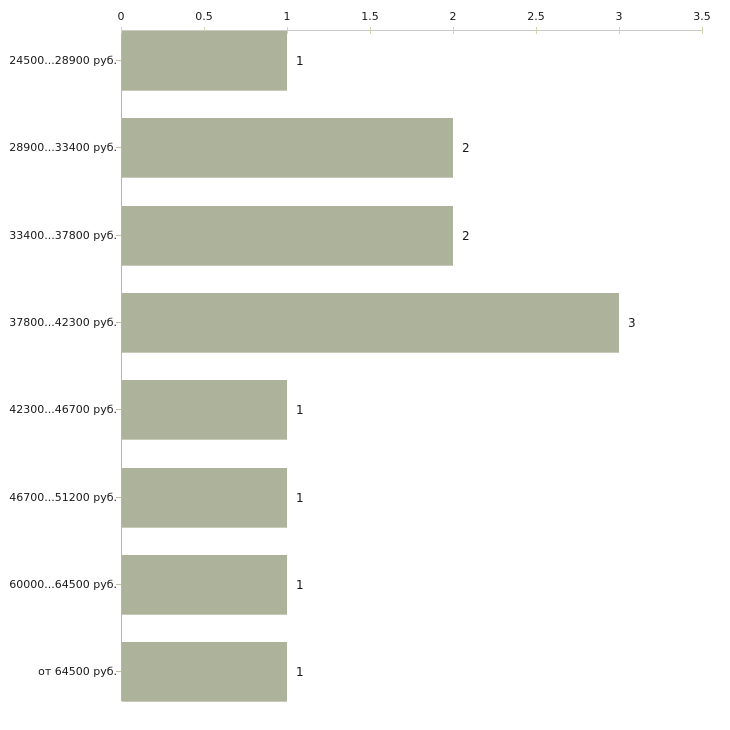  What do you see at coordinates (702, 16) in the screenshot?
I see `x-tick-label: 3.5` at bounding box center [702, 16].